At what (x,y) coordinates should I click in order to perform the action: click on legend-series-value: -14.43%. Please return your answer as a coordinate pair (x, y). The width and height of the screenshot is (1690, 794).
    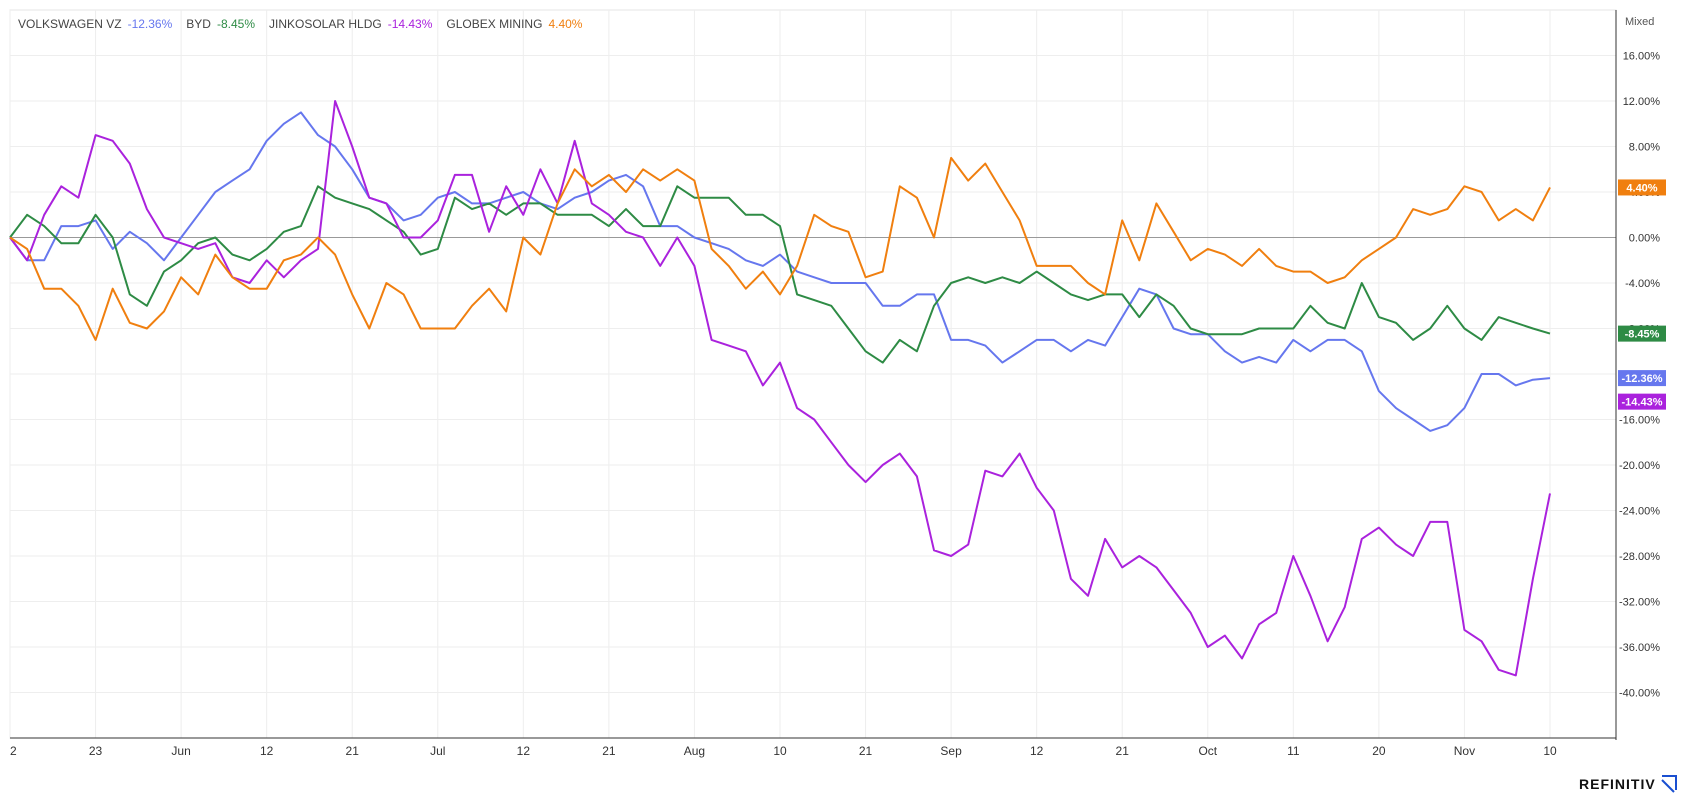
    Looking at the image, I should click on (410, 24).